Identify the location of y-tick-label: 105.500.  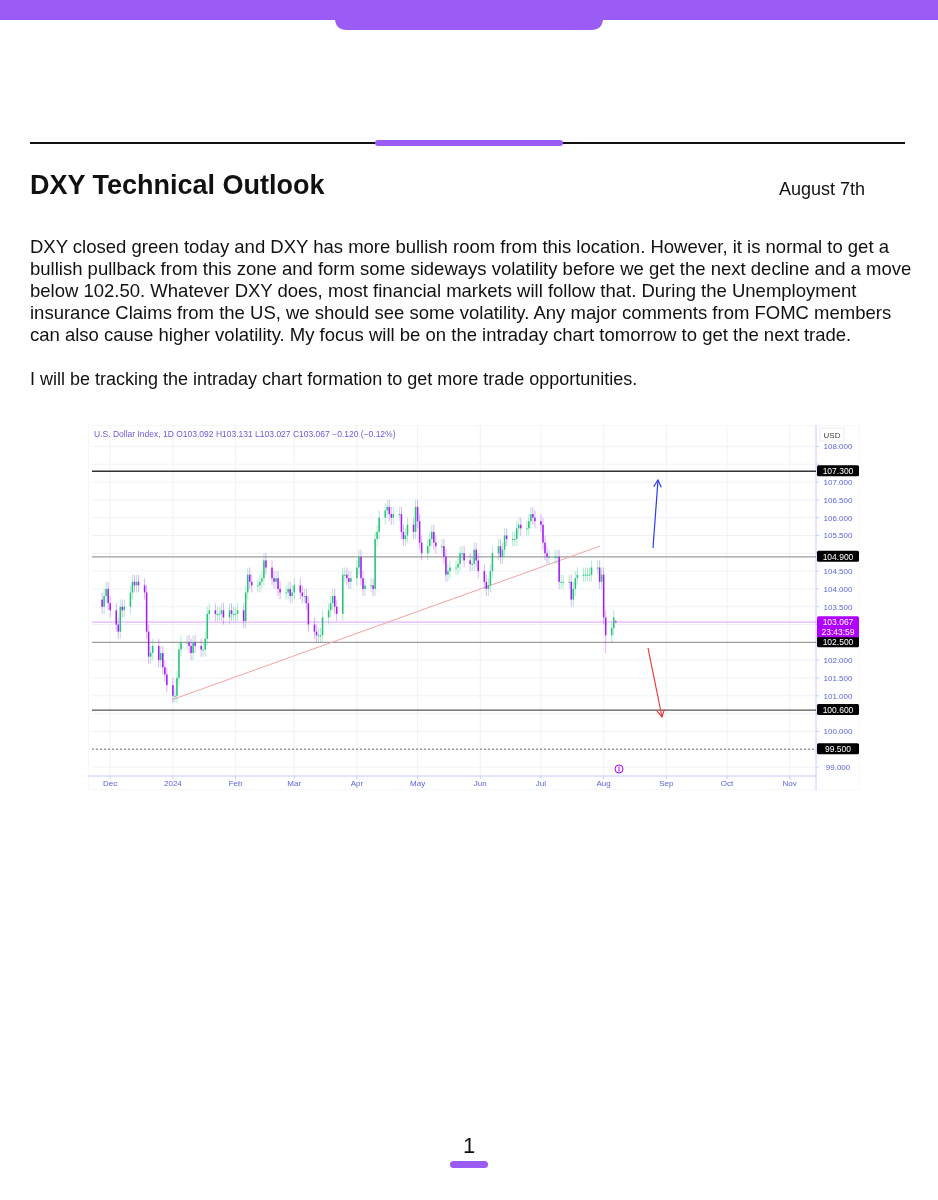
(838, 536).